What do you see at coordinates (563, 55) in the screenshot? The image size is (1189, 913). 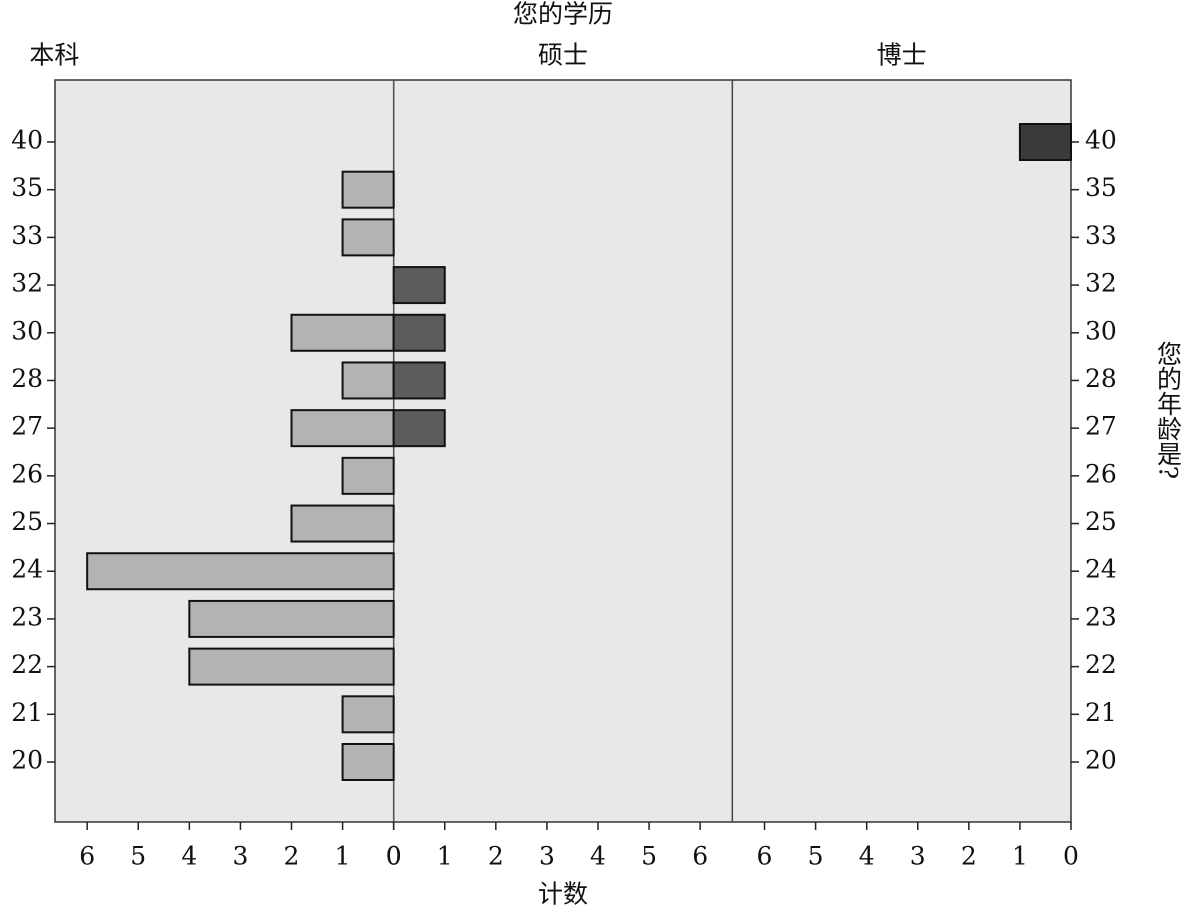 I see `panel-header: 硕士` at bounding box center [563, 55].